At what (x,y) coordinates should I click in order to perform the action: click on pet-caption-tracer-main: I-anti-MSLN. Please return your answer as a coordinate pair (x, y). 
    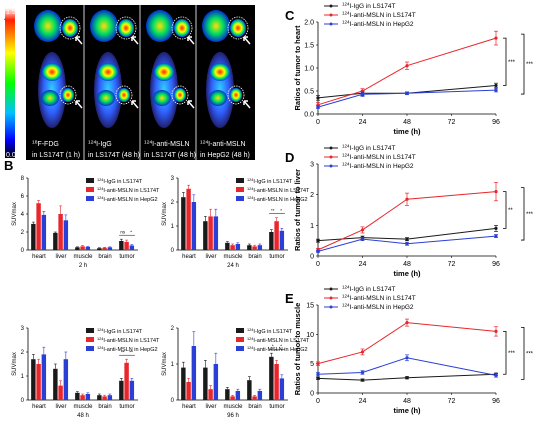
    Looking at the image, I should click on (226, 144).